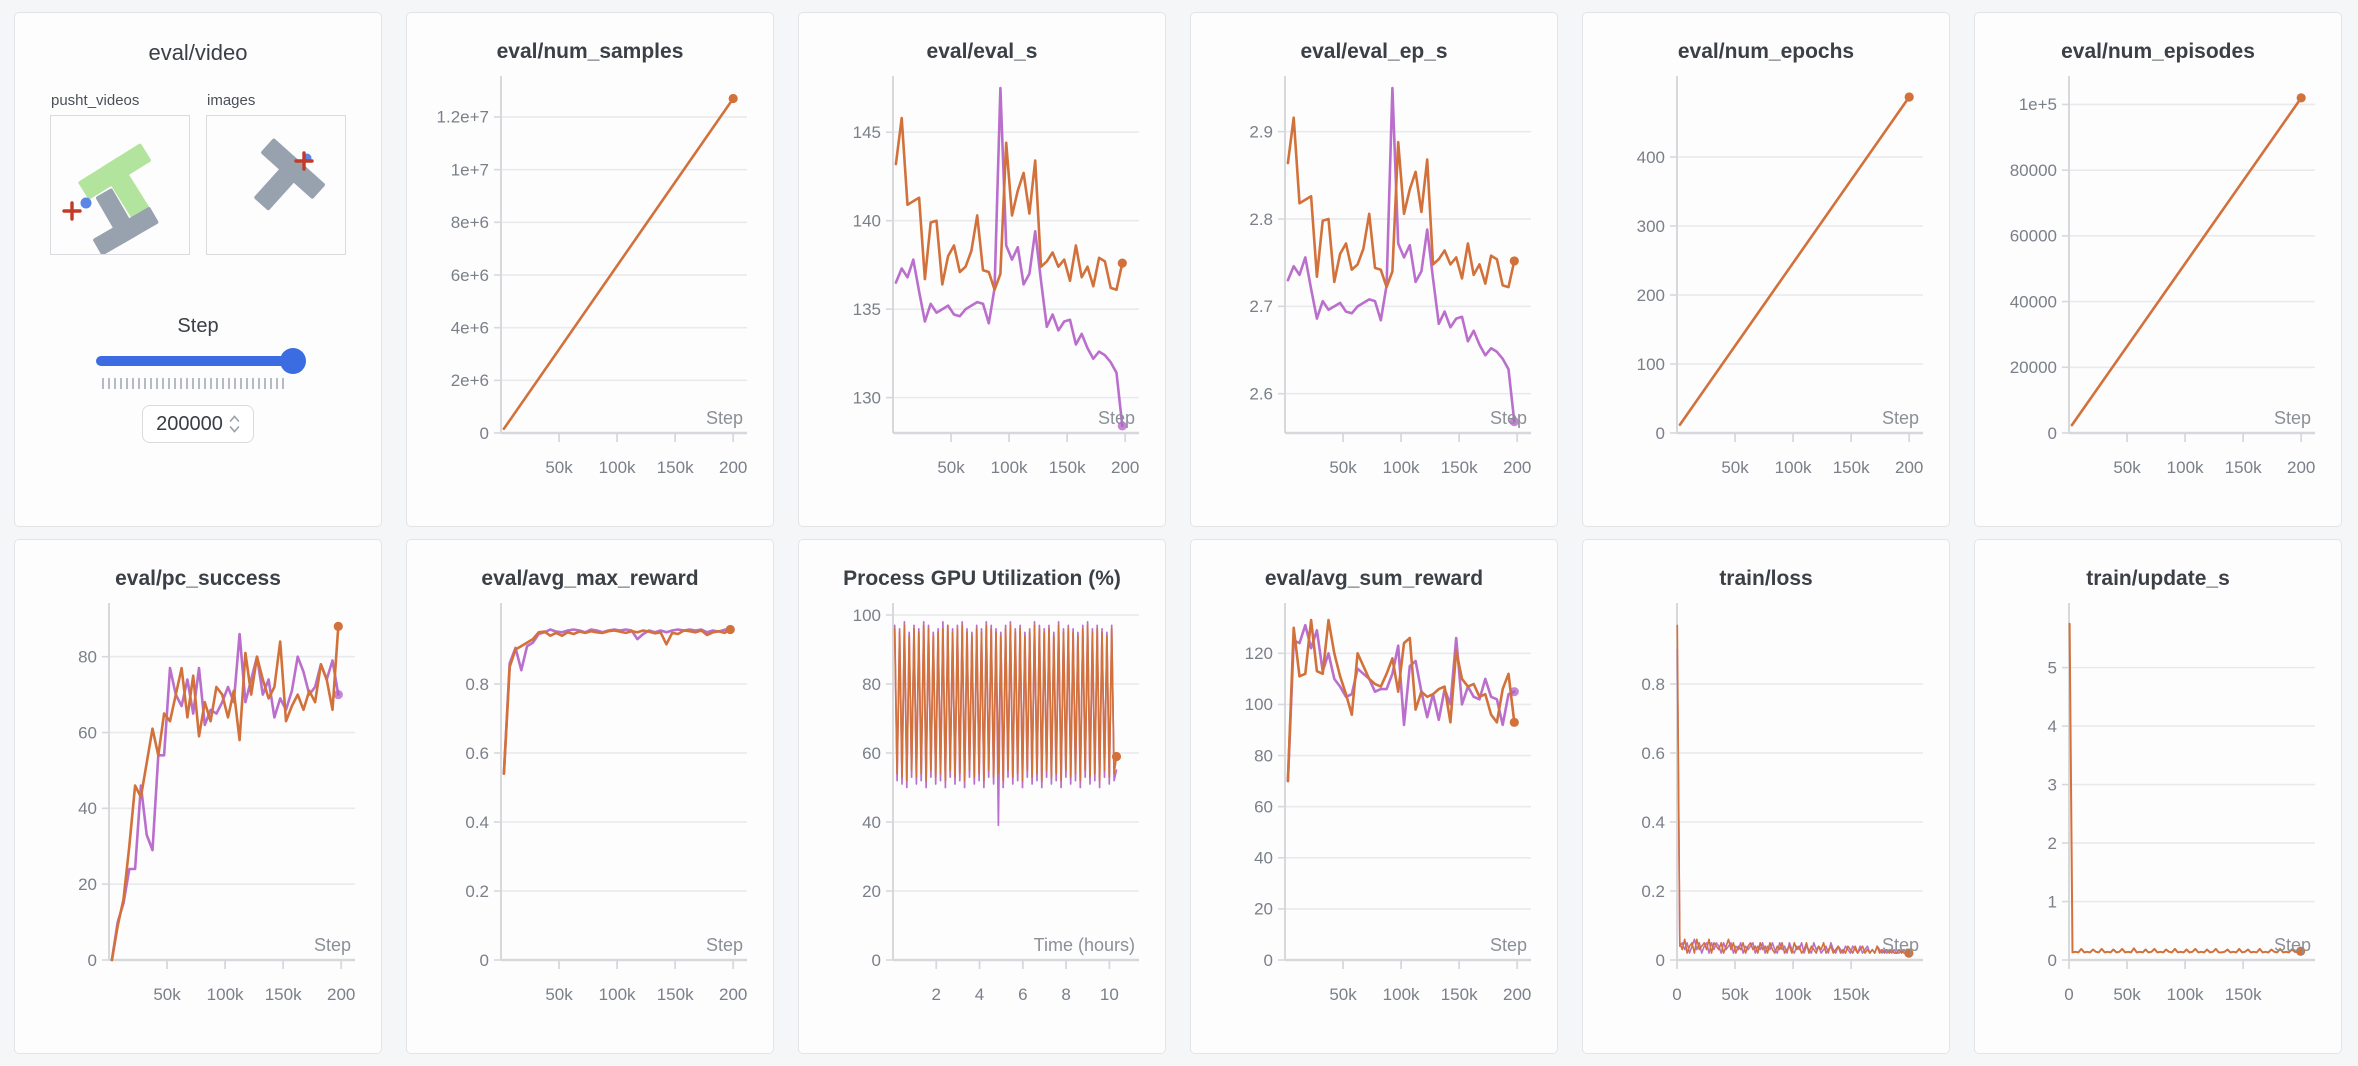 The height and width of the screenshot is (1066, 2358). I want to click on svg-text: 80, so click(871, 684).